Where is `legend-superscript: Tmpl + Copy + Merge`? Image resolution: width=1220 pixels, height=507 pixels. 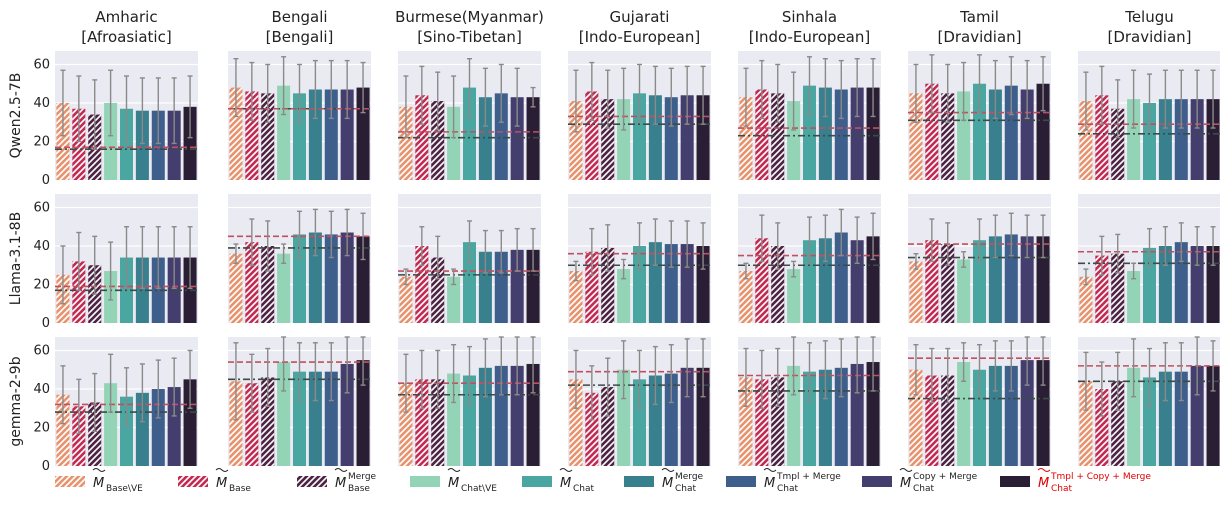 legend-superscript: Tmpl + Copy + Merge is located at coordinates (1100, 477).